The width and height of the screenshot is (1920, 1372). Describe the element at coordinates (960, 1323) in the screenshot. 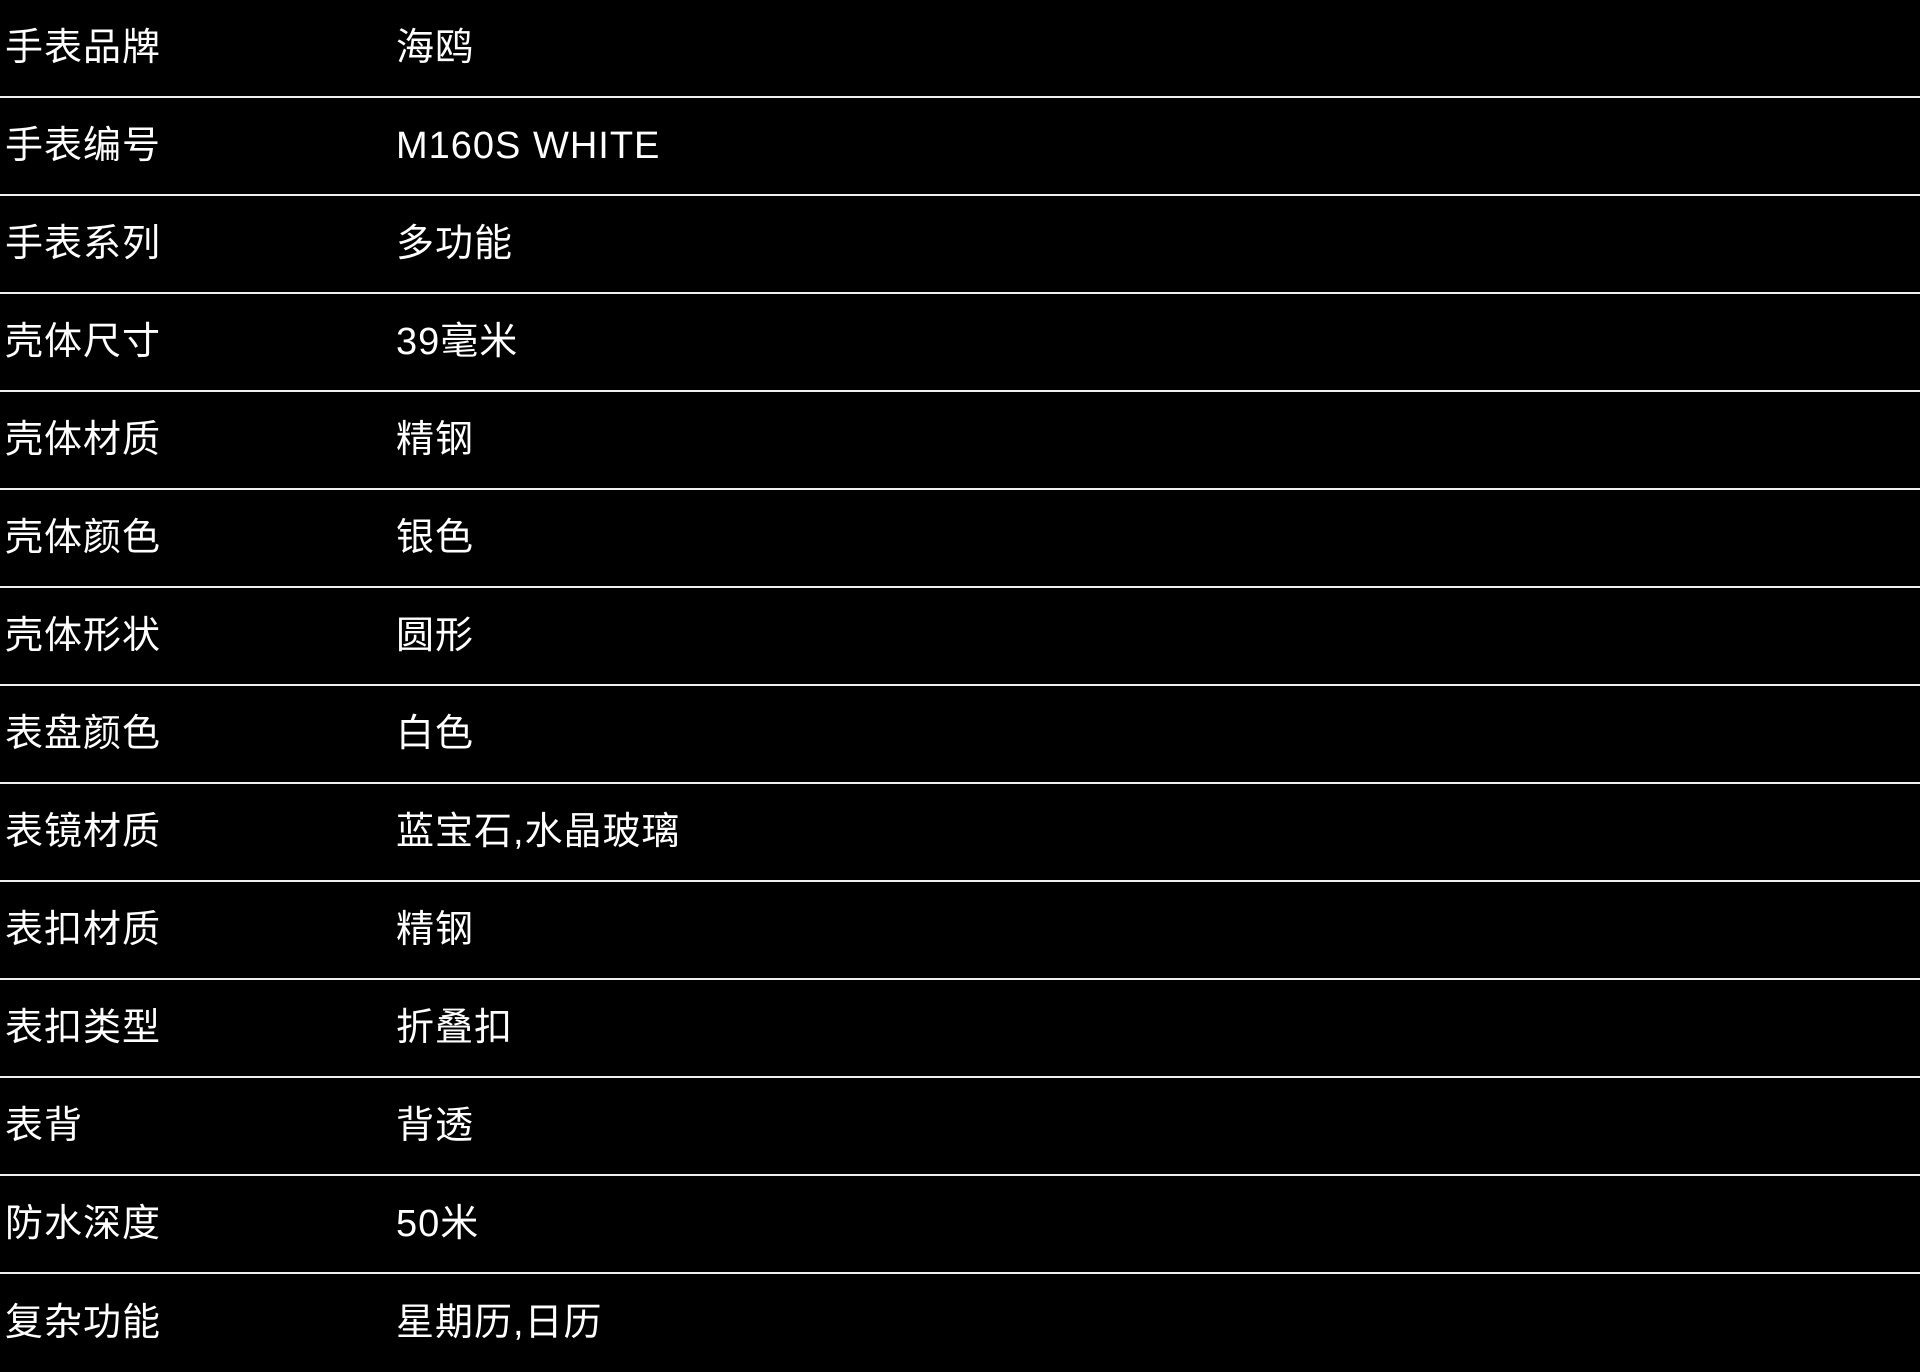

I see `spec-row-complications: 复杂功能 星期历,日历` at that location.